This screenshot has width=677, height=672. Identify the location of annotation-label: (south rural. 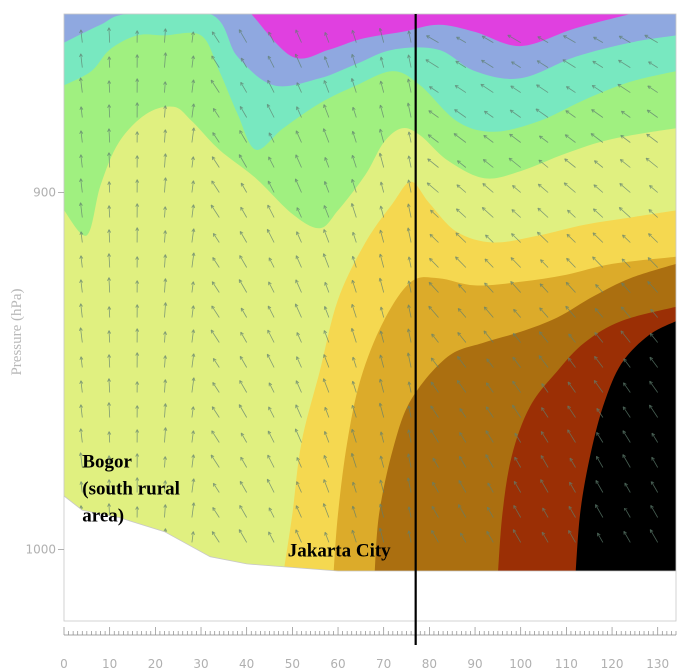
(131, 488).